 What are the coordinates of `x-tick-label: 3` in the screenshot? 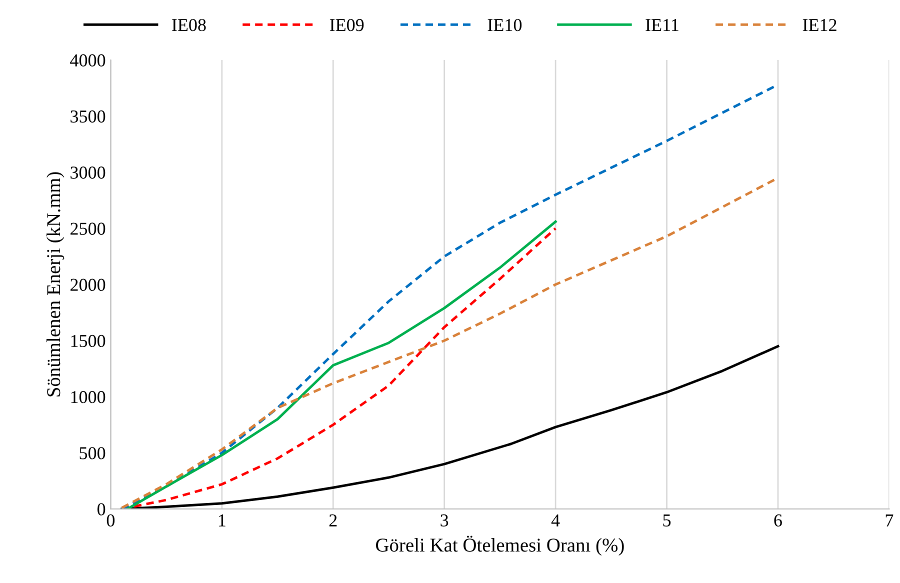 It's located at (444, 520).